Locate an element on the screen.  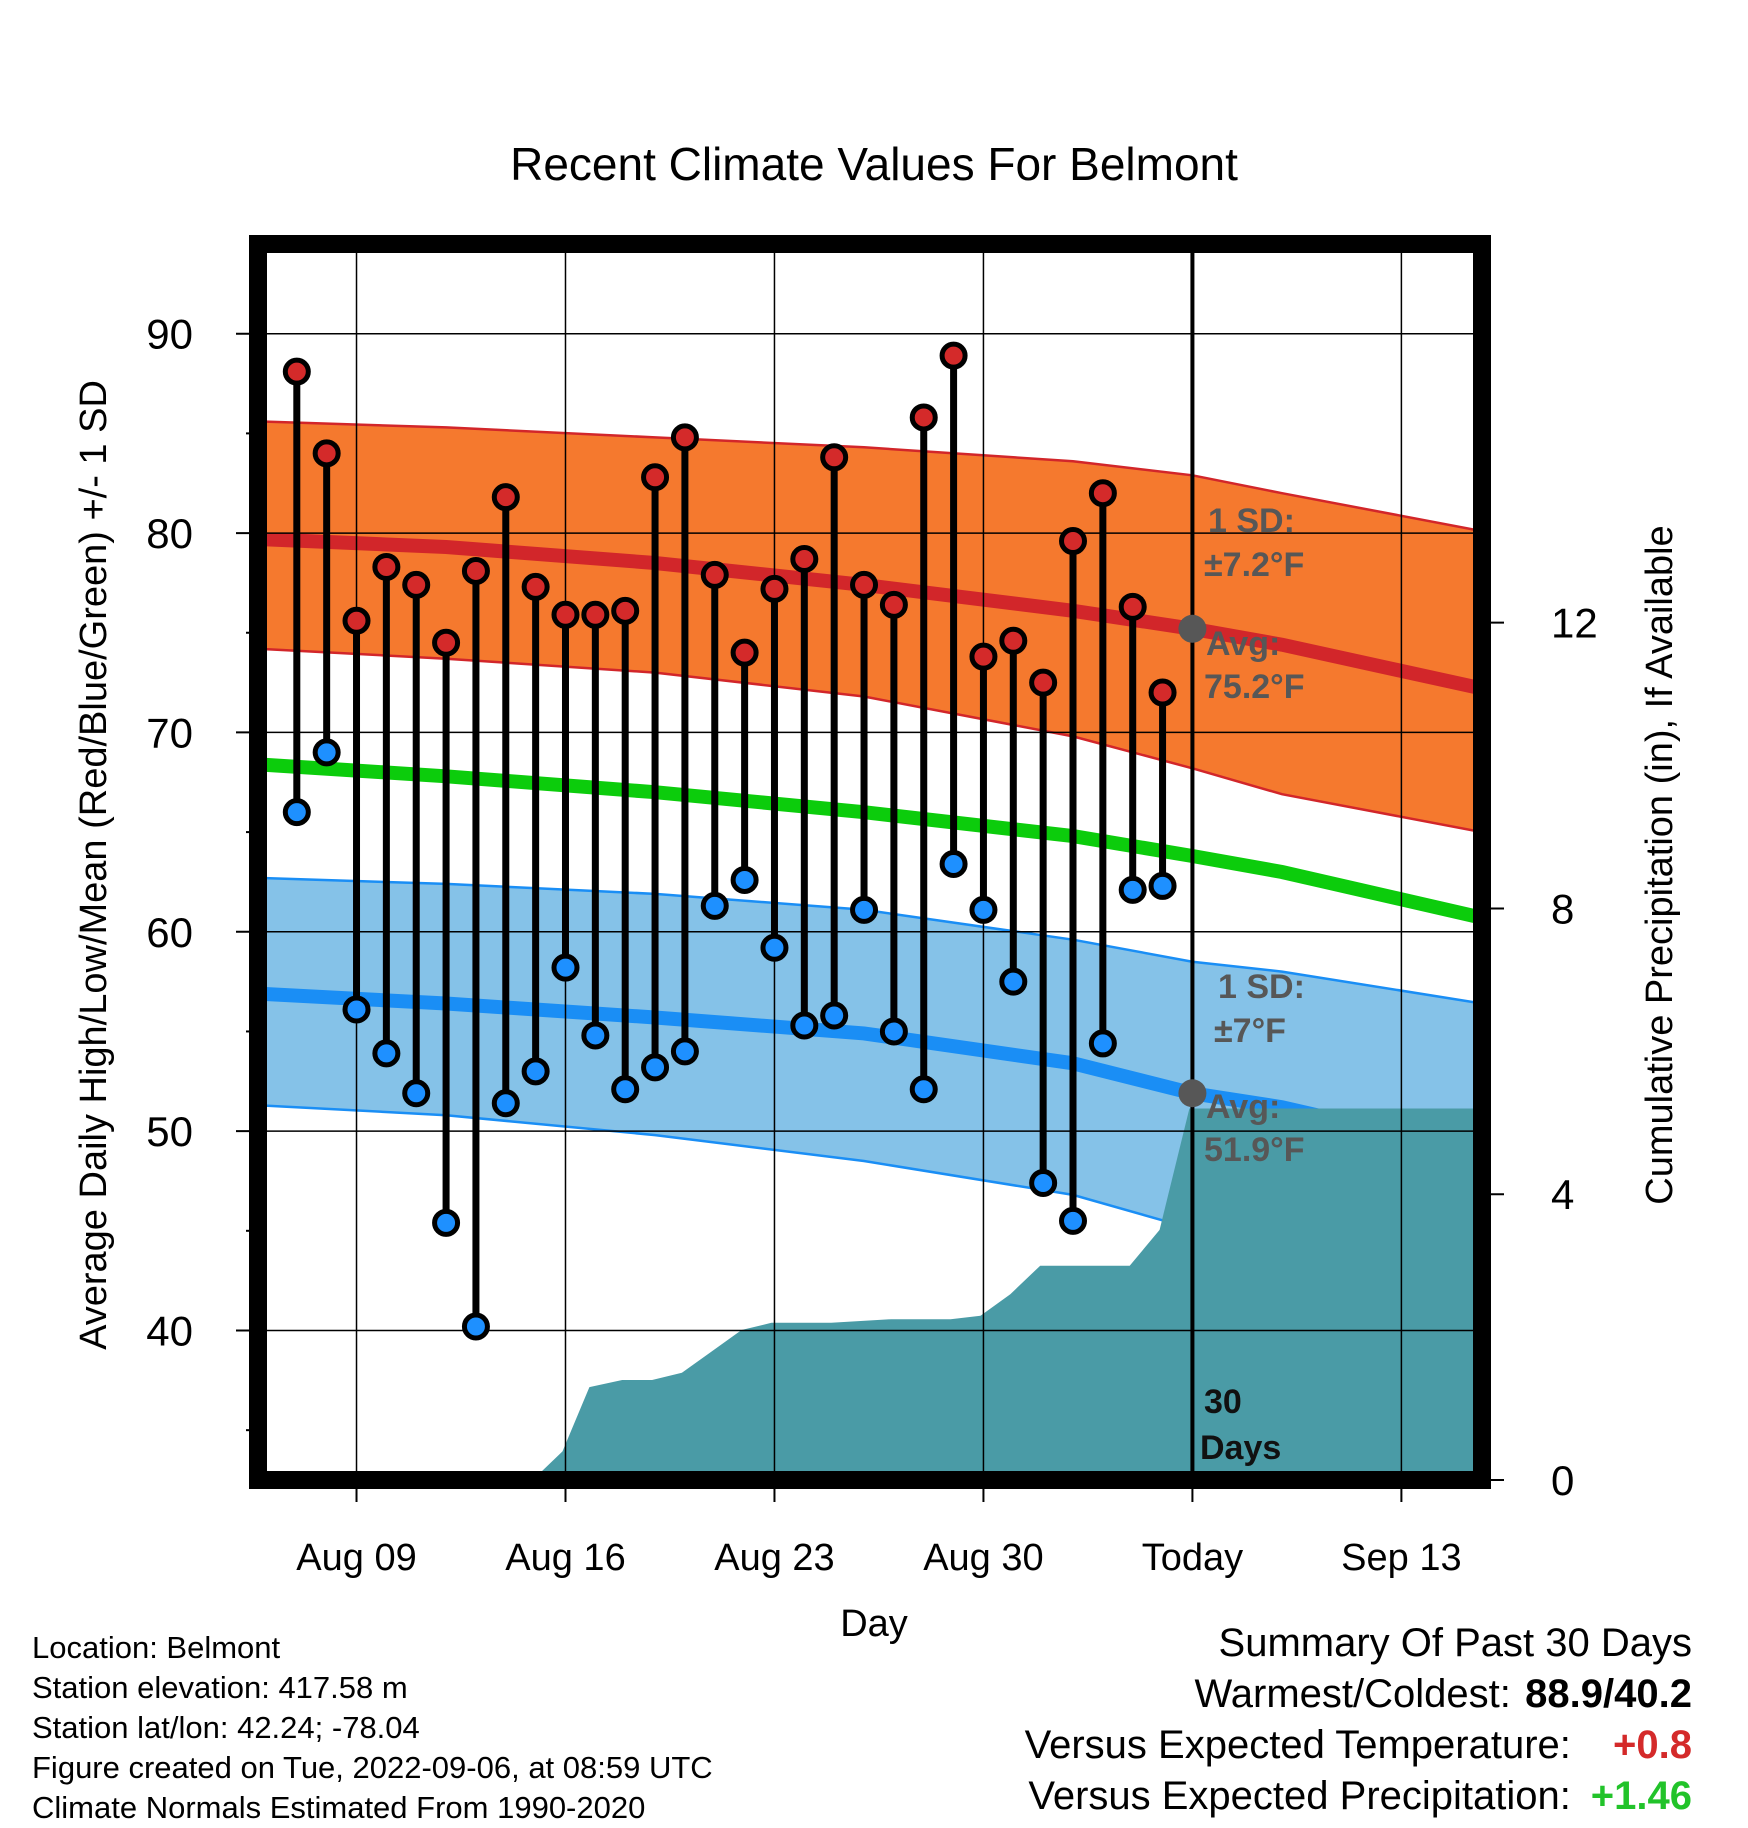
x-axis-label: Day is located at coordinates (874, 1624).